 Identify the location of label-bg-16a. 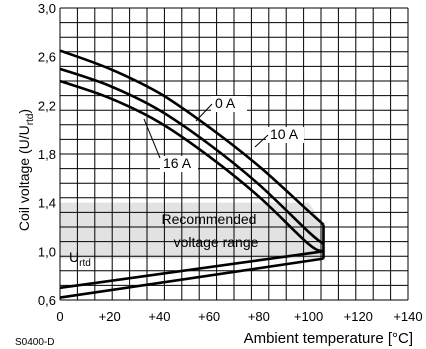
(179, 164).